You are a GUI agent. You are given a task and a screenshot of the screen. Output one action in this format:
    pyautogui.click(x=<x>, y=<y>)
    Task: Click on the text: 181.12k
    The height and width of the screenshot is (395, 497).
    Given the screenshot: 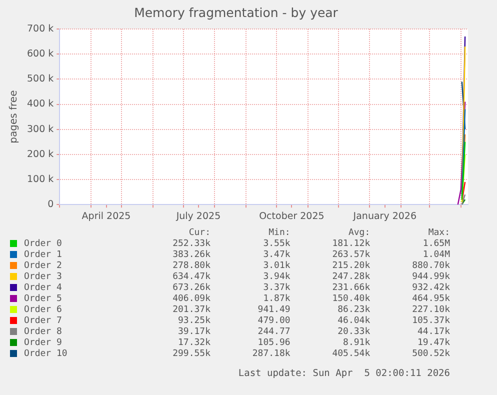 What is the action you would take?
    pyautogui.click(x=350, y=244)
    